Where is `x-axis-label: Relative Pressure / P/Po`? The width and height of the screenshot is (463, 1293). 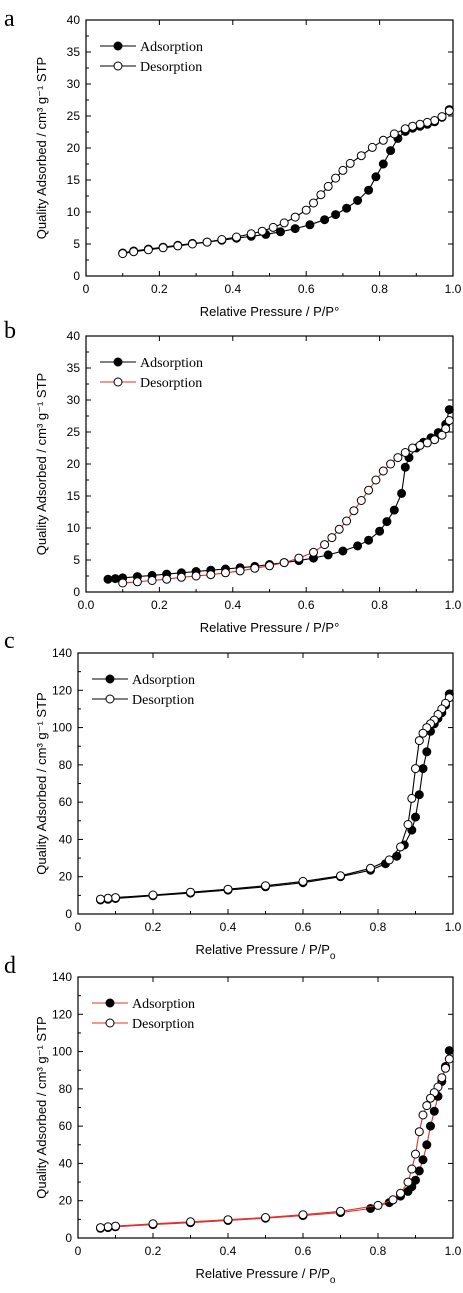
x-axis-label: Relative Pressure / P/Po is located at coordinates (266, 1276).